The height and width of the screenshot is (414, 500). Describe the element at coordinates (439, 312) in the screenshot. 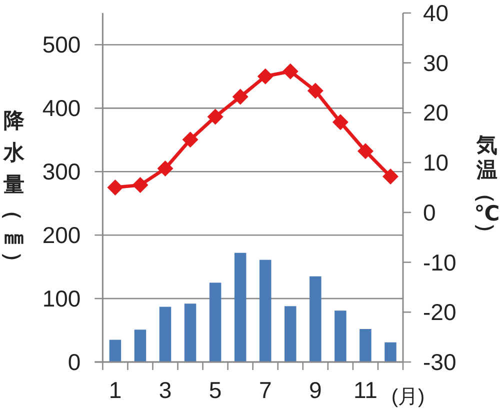

I see `y2-tick-label: -20` at that location.